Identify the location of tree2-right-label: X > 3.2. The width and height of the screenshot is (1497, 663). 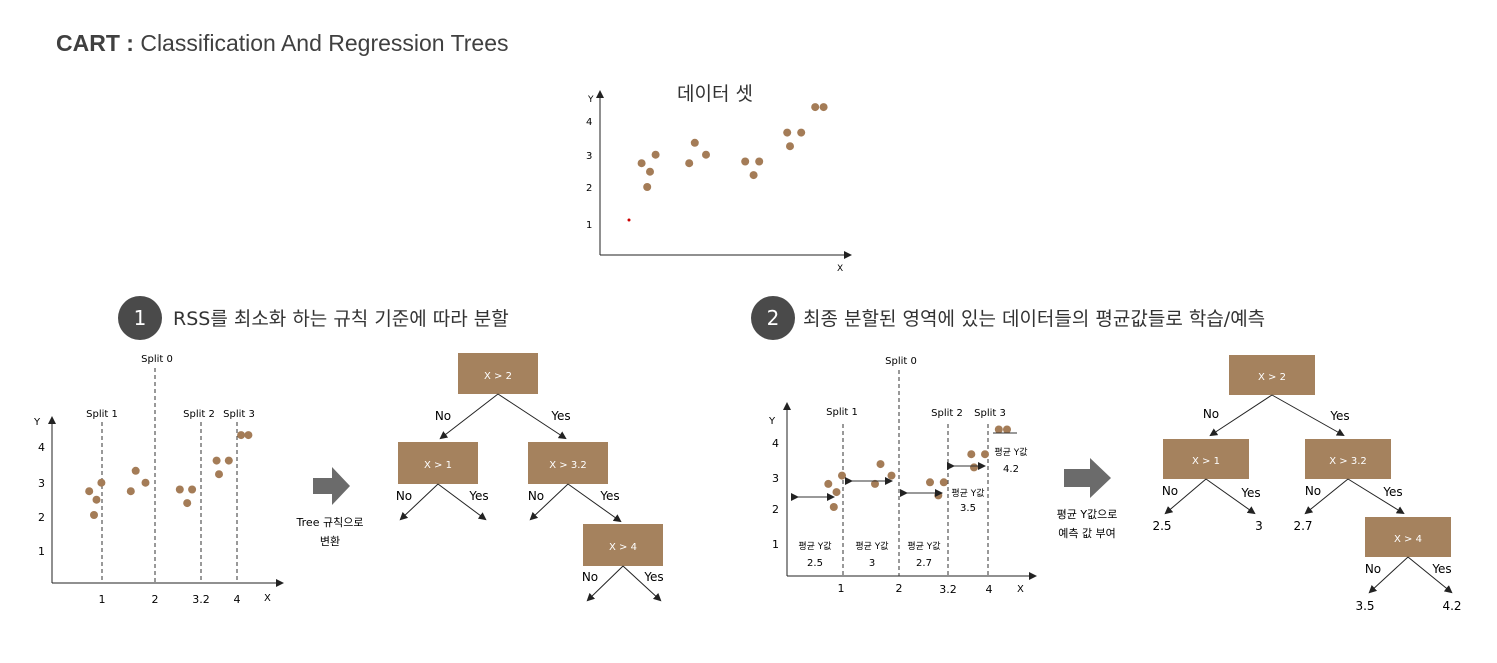
(1348, 461).